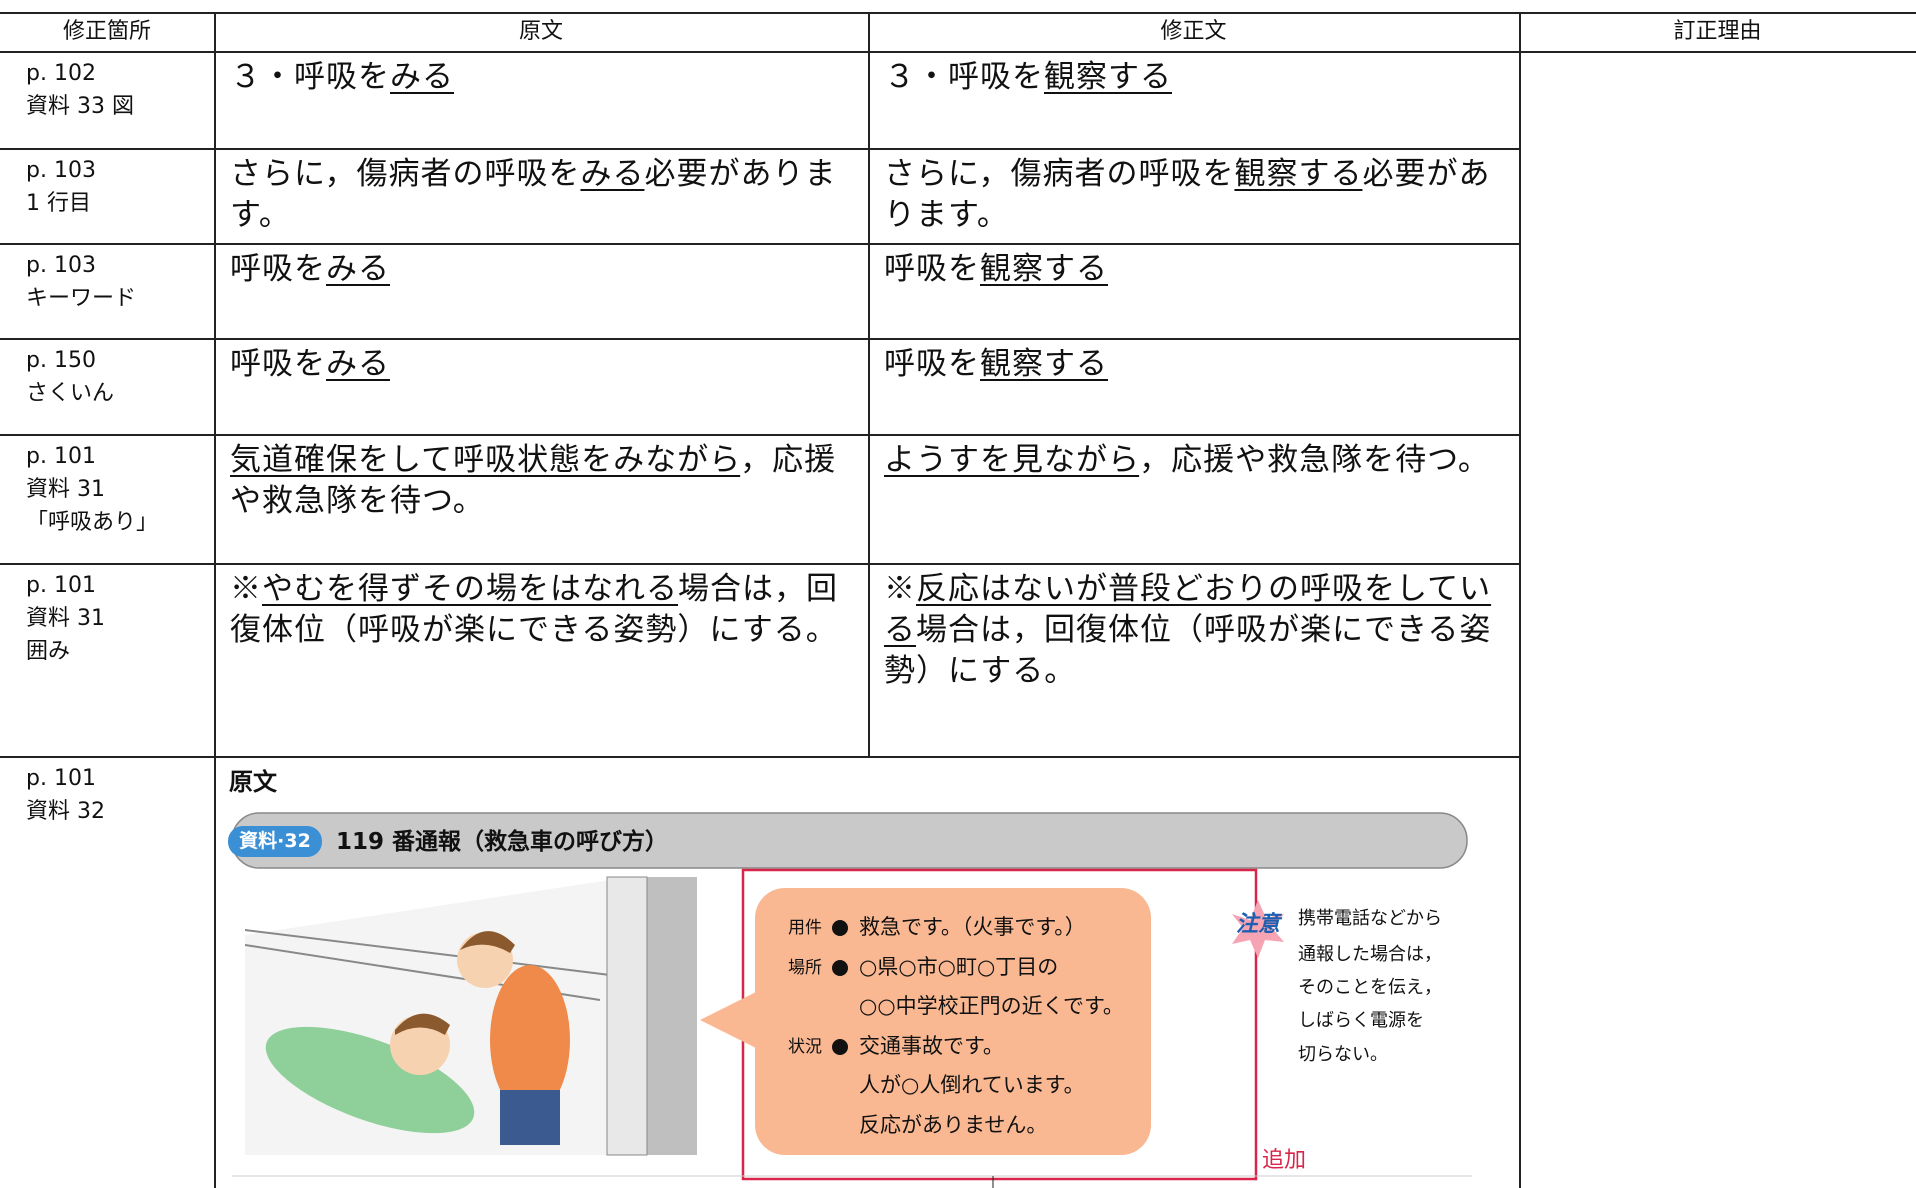 The width and height of the screenshot is (1916, 1188). I want to click on bubble-label: 用件, so click(805, 928).